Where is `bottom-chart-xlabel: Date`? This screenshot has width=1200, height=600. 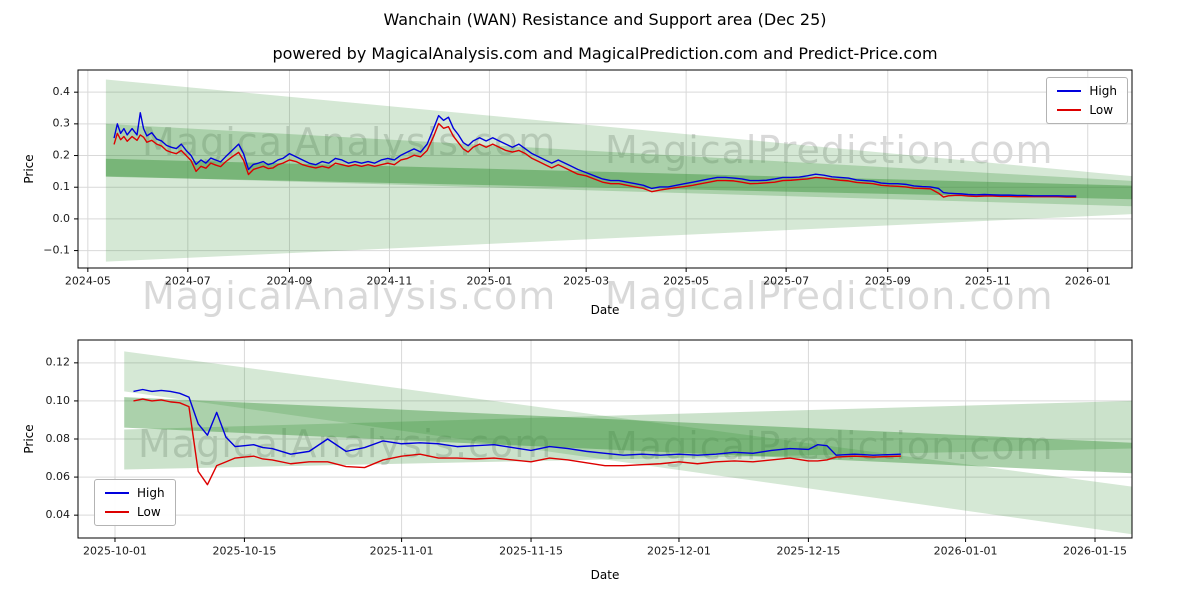
bottom-chart-xlabel: Date is located at coordinates (605, 575).